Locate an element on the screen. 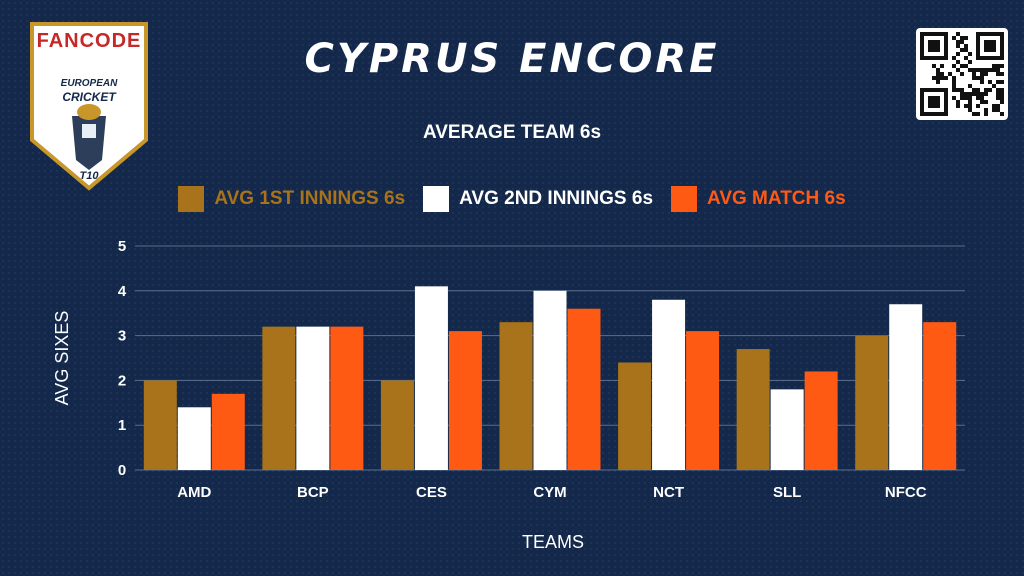 The width and height of the screenshot is (1024, 576). x-tick-label: AMD is located at coordinates (194, 492).